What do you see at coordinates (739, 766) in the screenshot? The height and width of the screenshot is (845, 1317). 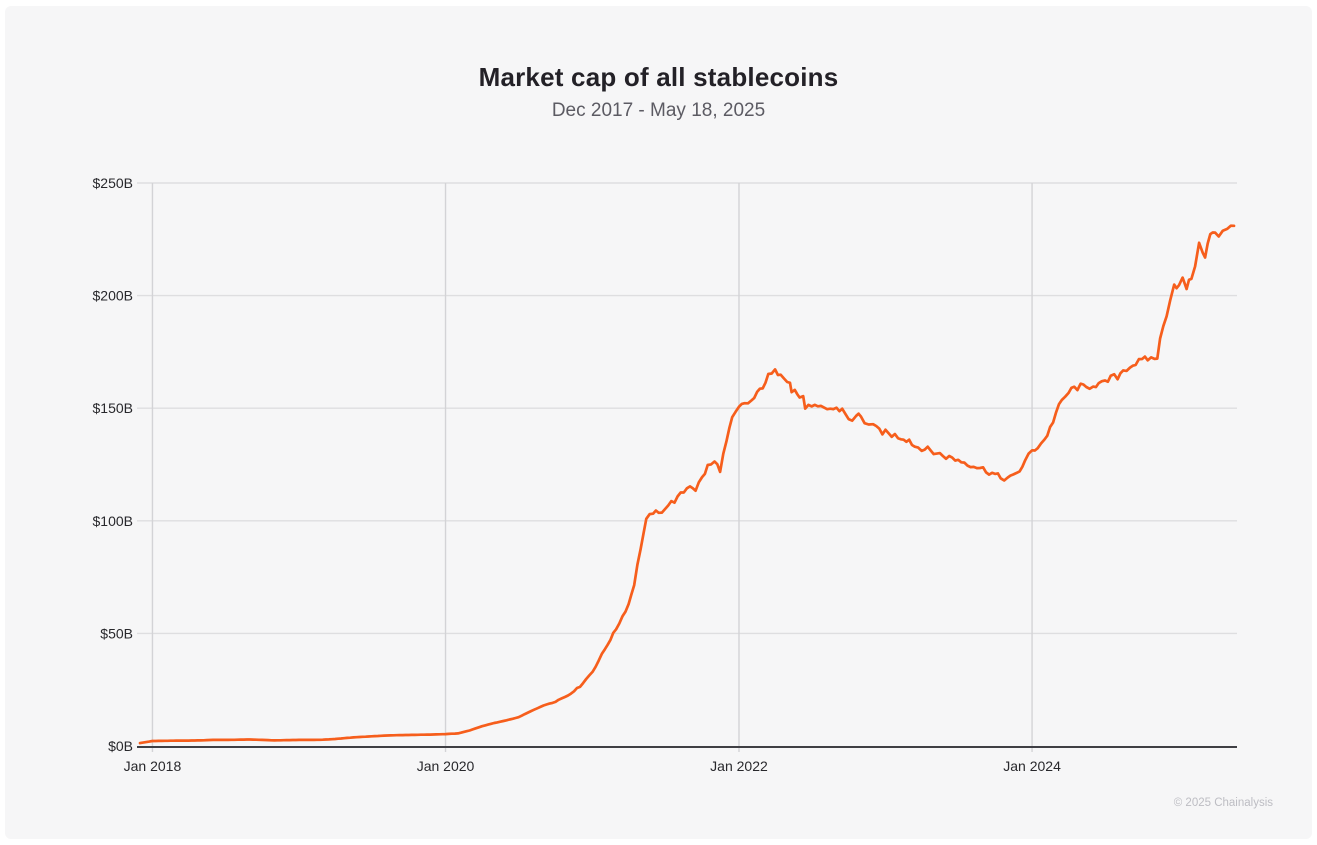 I see `x-tick-label: Jan 2022` at bounding box center [739, 766].